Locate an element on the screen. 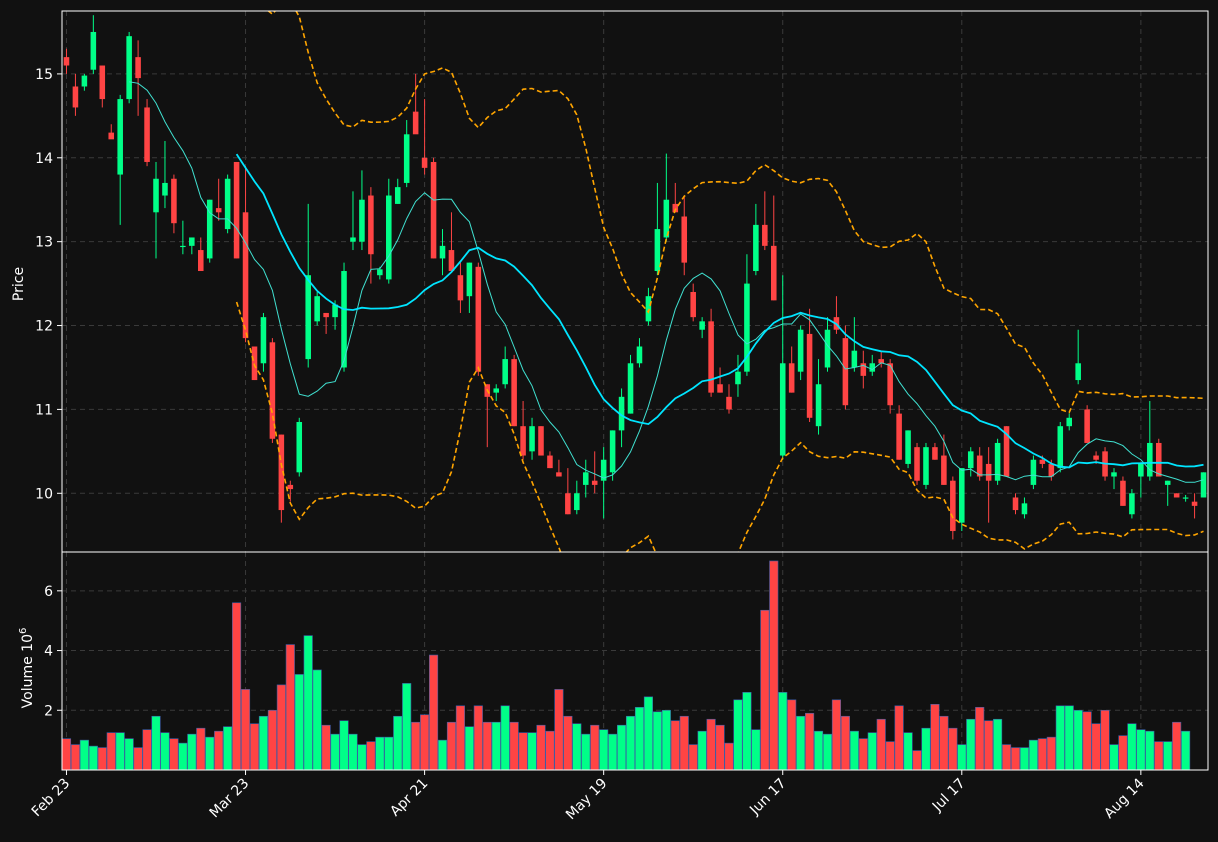 Image resolution: width=1218 pixels, height=842 pixels. volume-axis-title-text: Volume 10 is located at coordinates (28, 671).